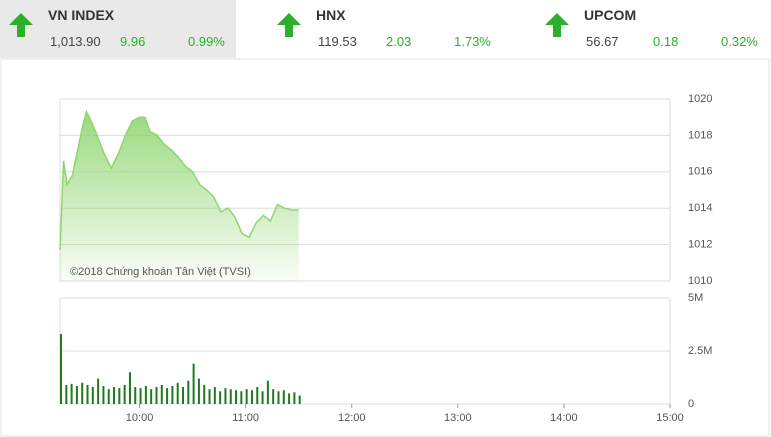 This screenshot has height=437, width=771. Describe the element at coordinates (700, 172) in the screenshot. I see `y-tick-label: 1016` at that location.